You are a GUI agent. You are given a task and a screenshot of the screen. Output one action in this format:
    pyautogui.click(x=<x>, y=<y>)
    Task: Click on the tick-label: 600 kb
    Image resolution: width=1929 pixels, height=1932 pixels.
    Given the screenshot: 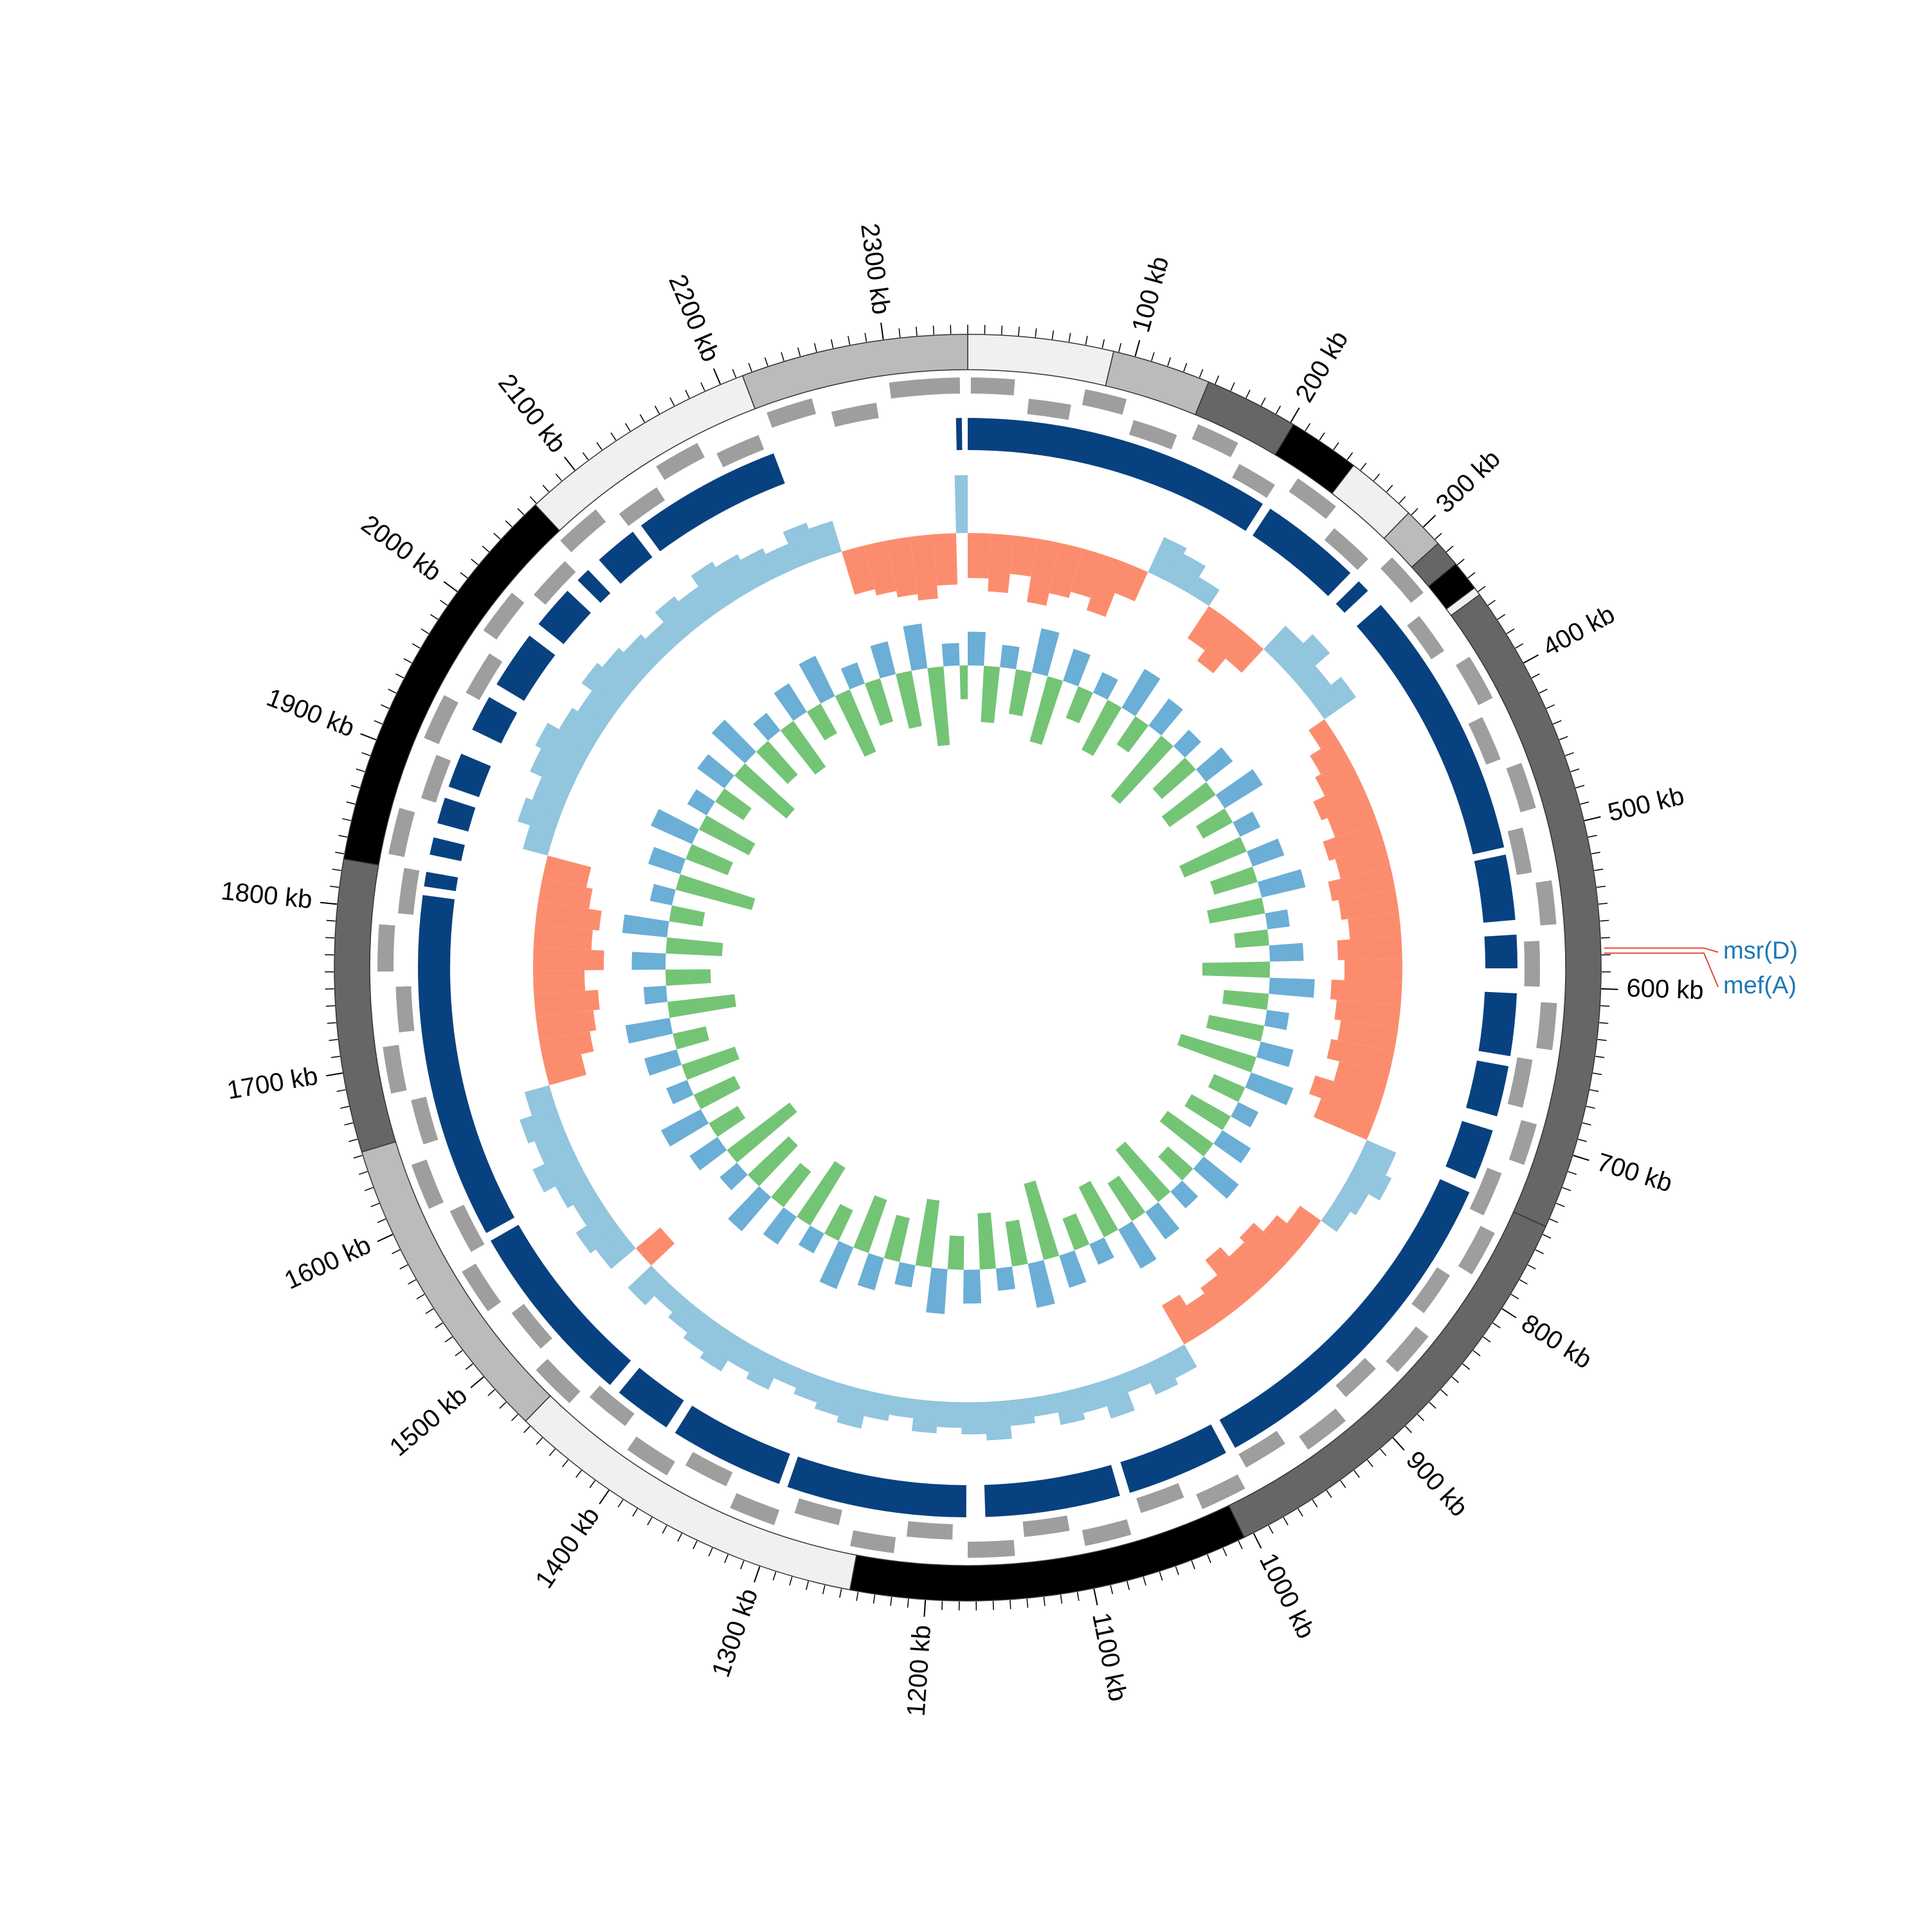 What is the action you would take?
    pyautogui.click(x=1665, y=989)
    